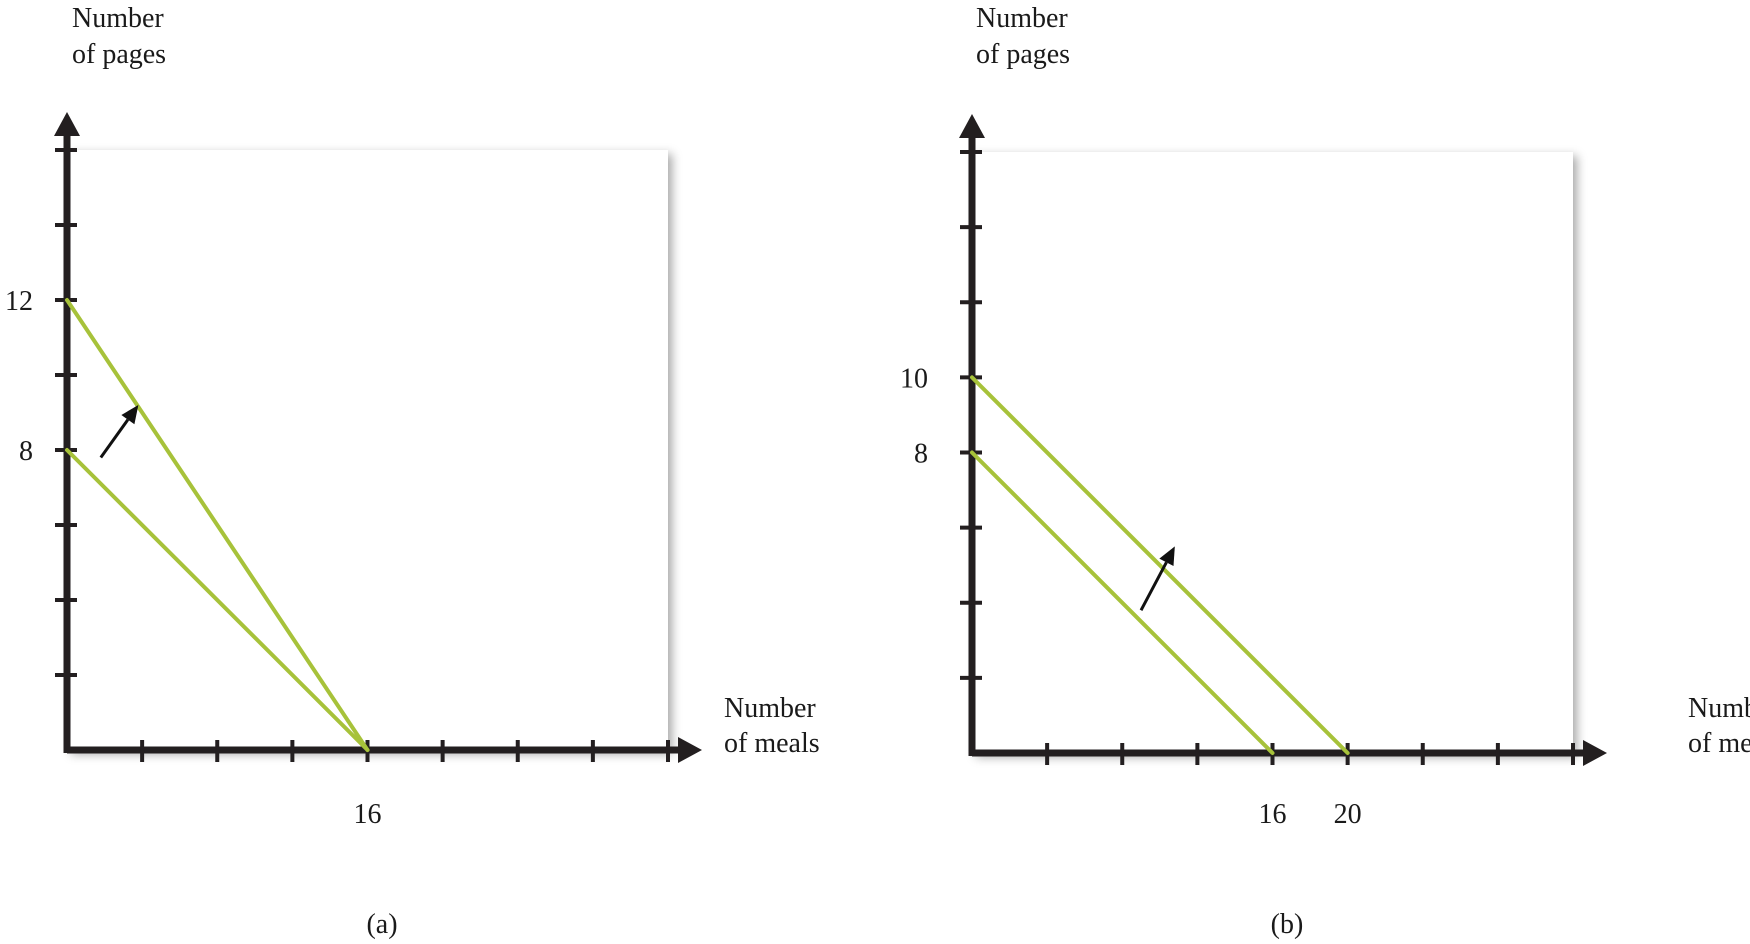 Image resolution: width=1750 pixels, height=944 pixels. Describe the element at coordinates (19, 301) in the screenshot. I see `y-tick-label: 12` at that location.